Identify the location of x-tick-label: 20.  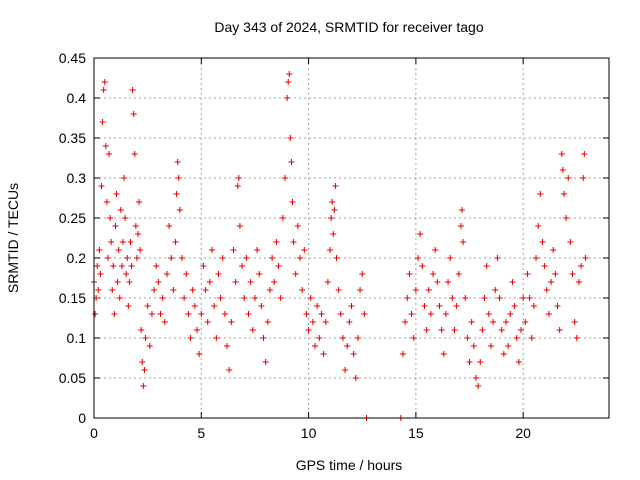
(523, 433).